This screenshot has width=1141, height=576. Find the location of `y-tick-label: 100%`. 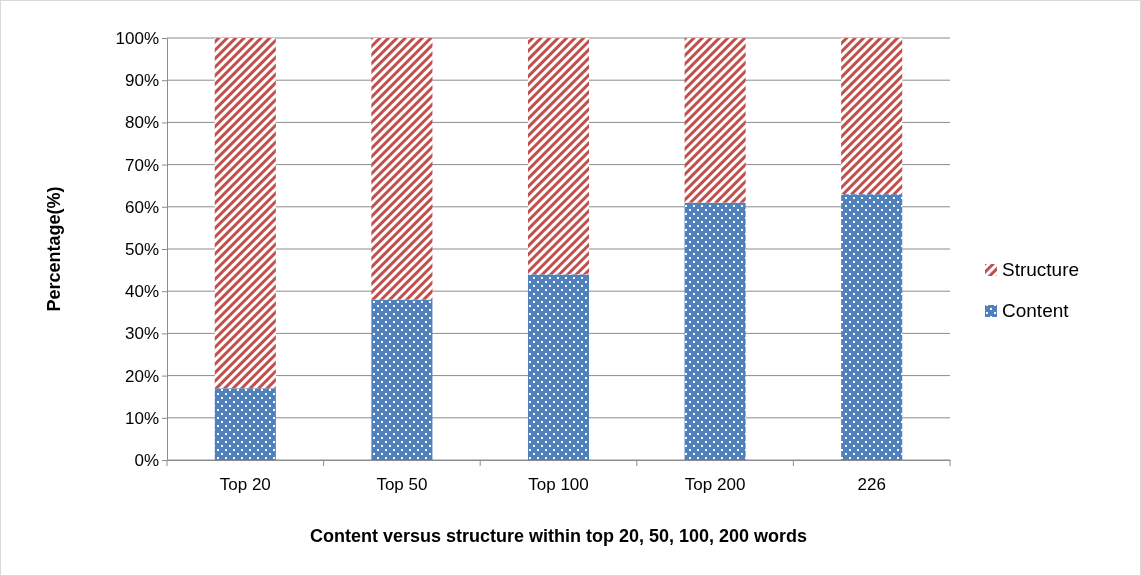

y-tick-label: 100% is located at coordinates (137, 38).